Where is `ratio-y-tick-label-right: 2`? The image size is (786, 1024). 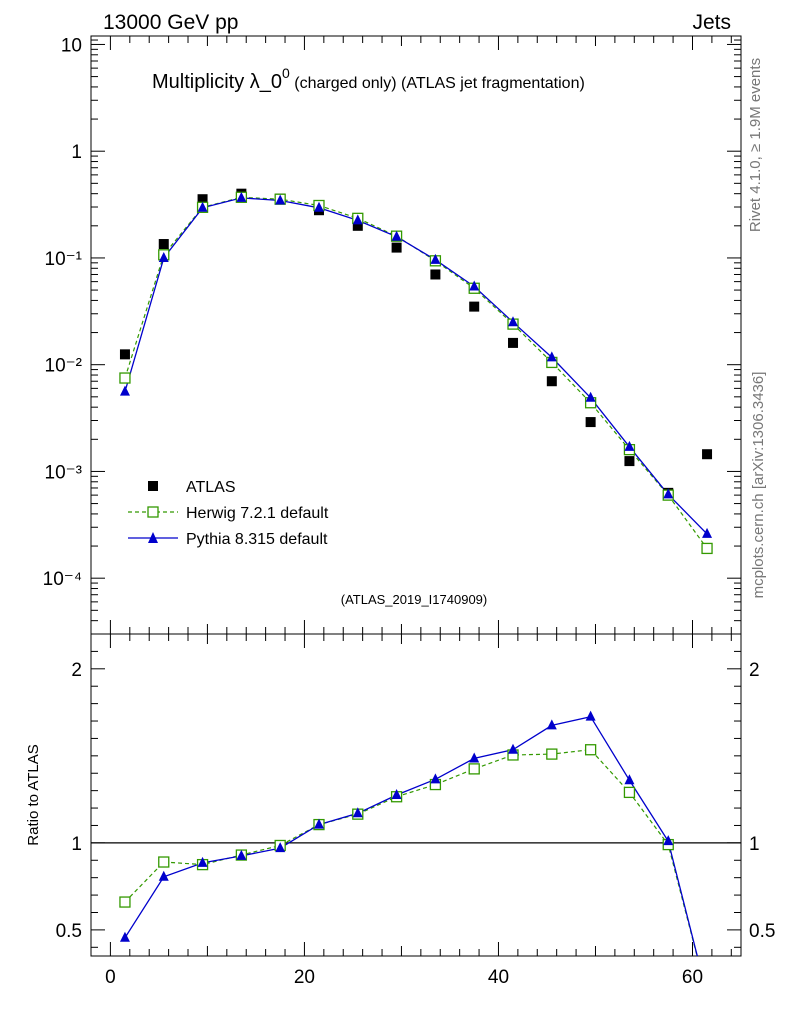
ratio-y-tick-label-right: 2 is located at coordinates (754, 670).